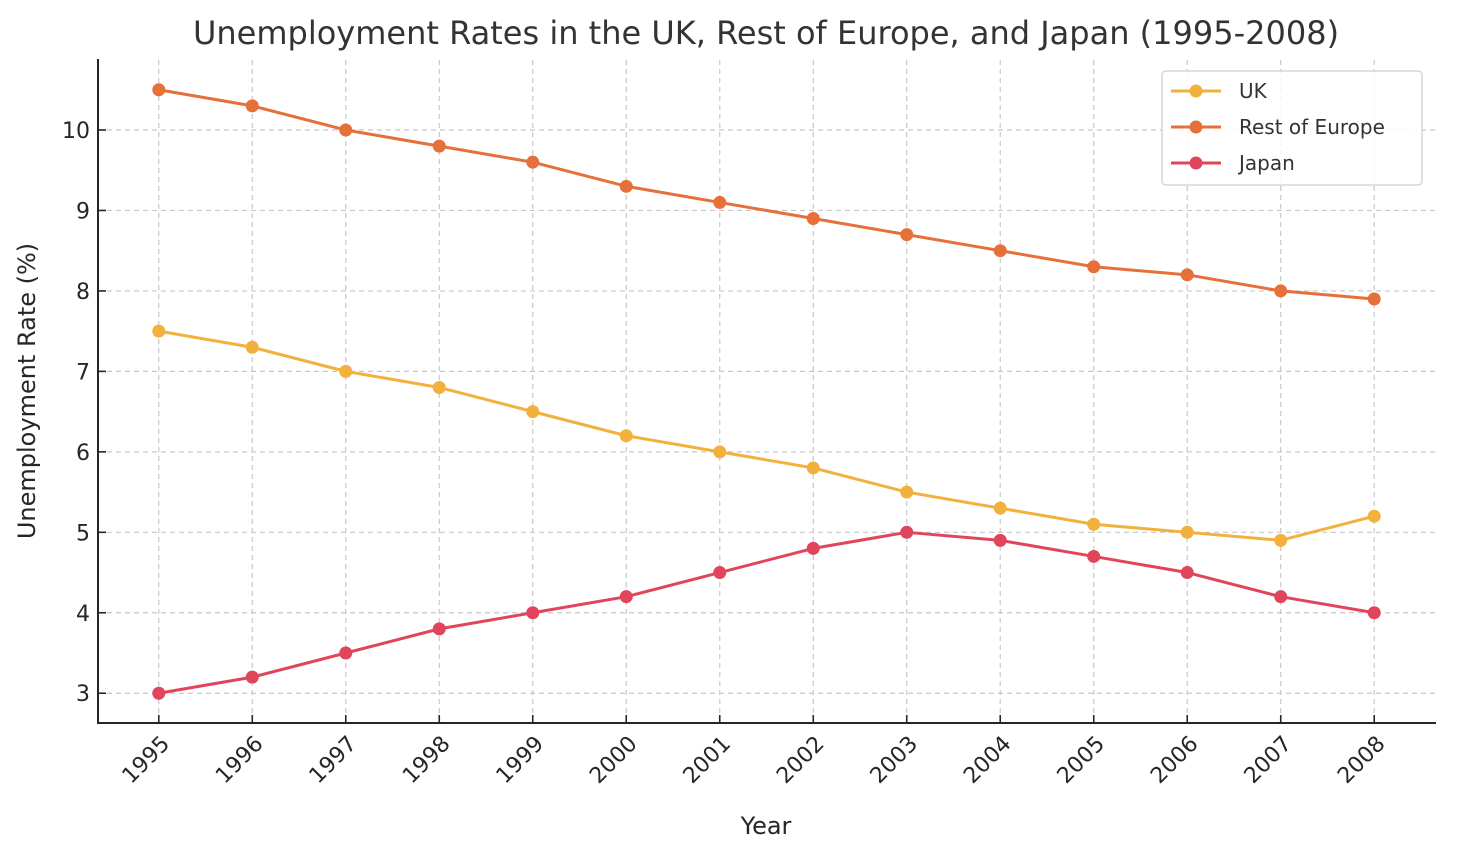 This screenshot has width=1468, height=854. Describe the element at coordinates (83, 211) in the screenshot. I see `y-tick-label: 9` at that location.